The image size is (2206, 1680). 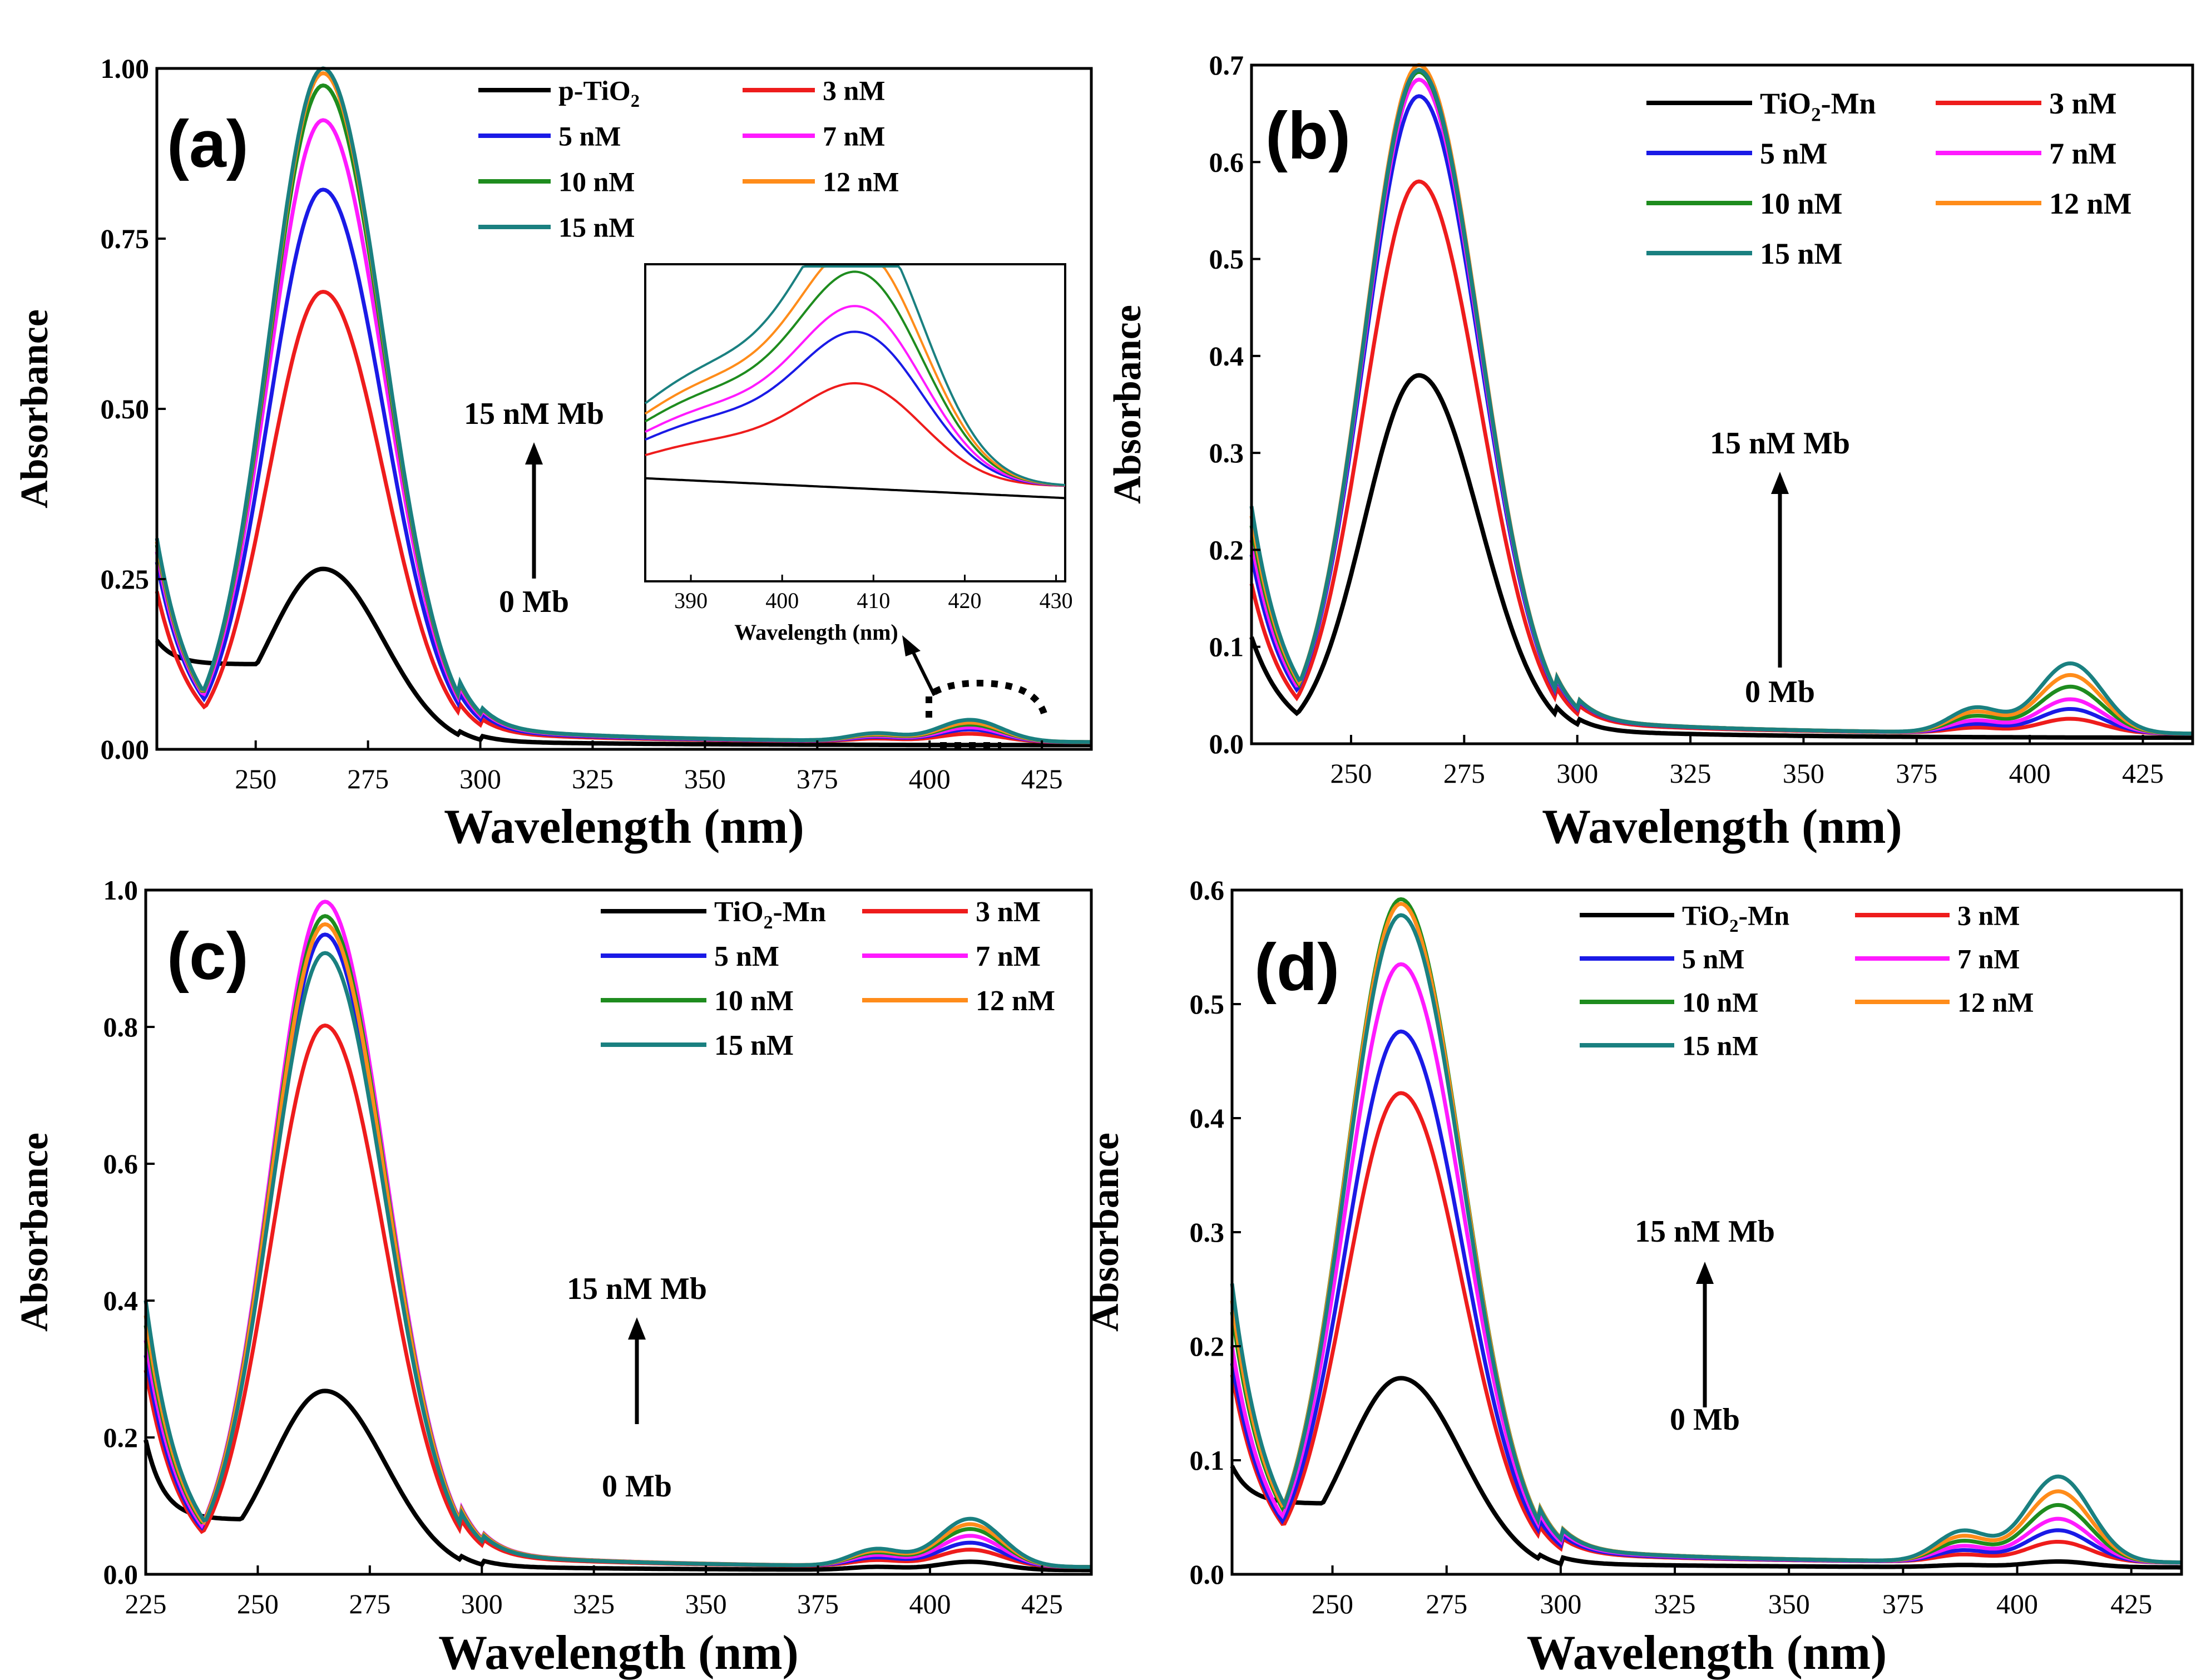 I want to click on inset-plot: 390 400 410 420 430 Wavelength (nm), so click(x=858, y=454).